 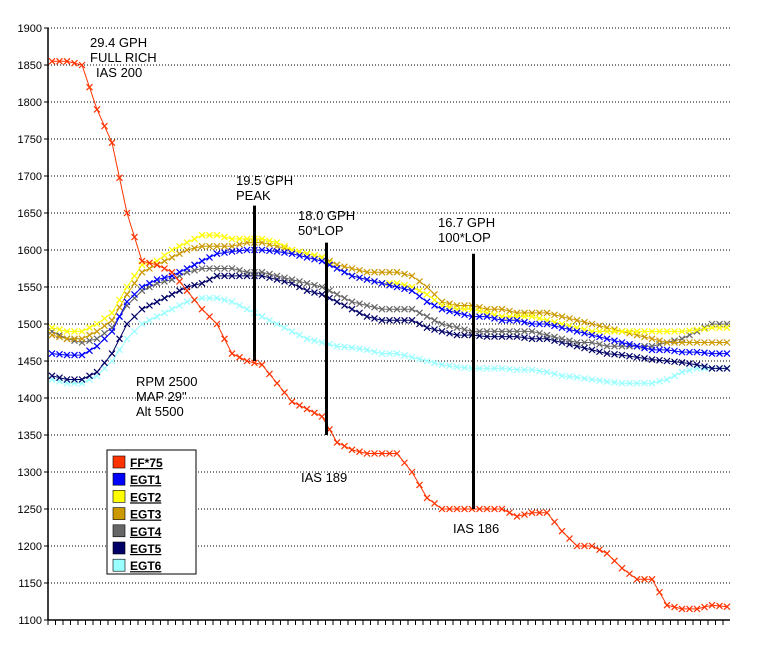 What do you see at coordinates (146, 497) in the screenshot?
I see `legend-label: EGT2` at bounding box center [146, 497].